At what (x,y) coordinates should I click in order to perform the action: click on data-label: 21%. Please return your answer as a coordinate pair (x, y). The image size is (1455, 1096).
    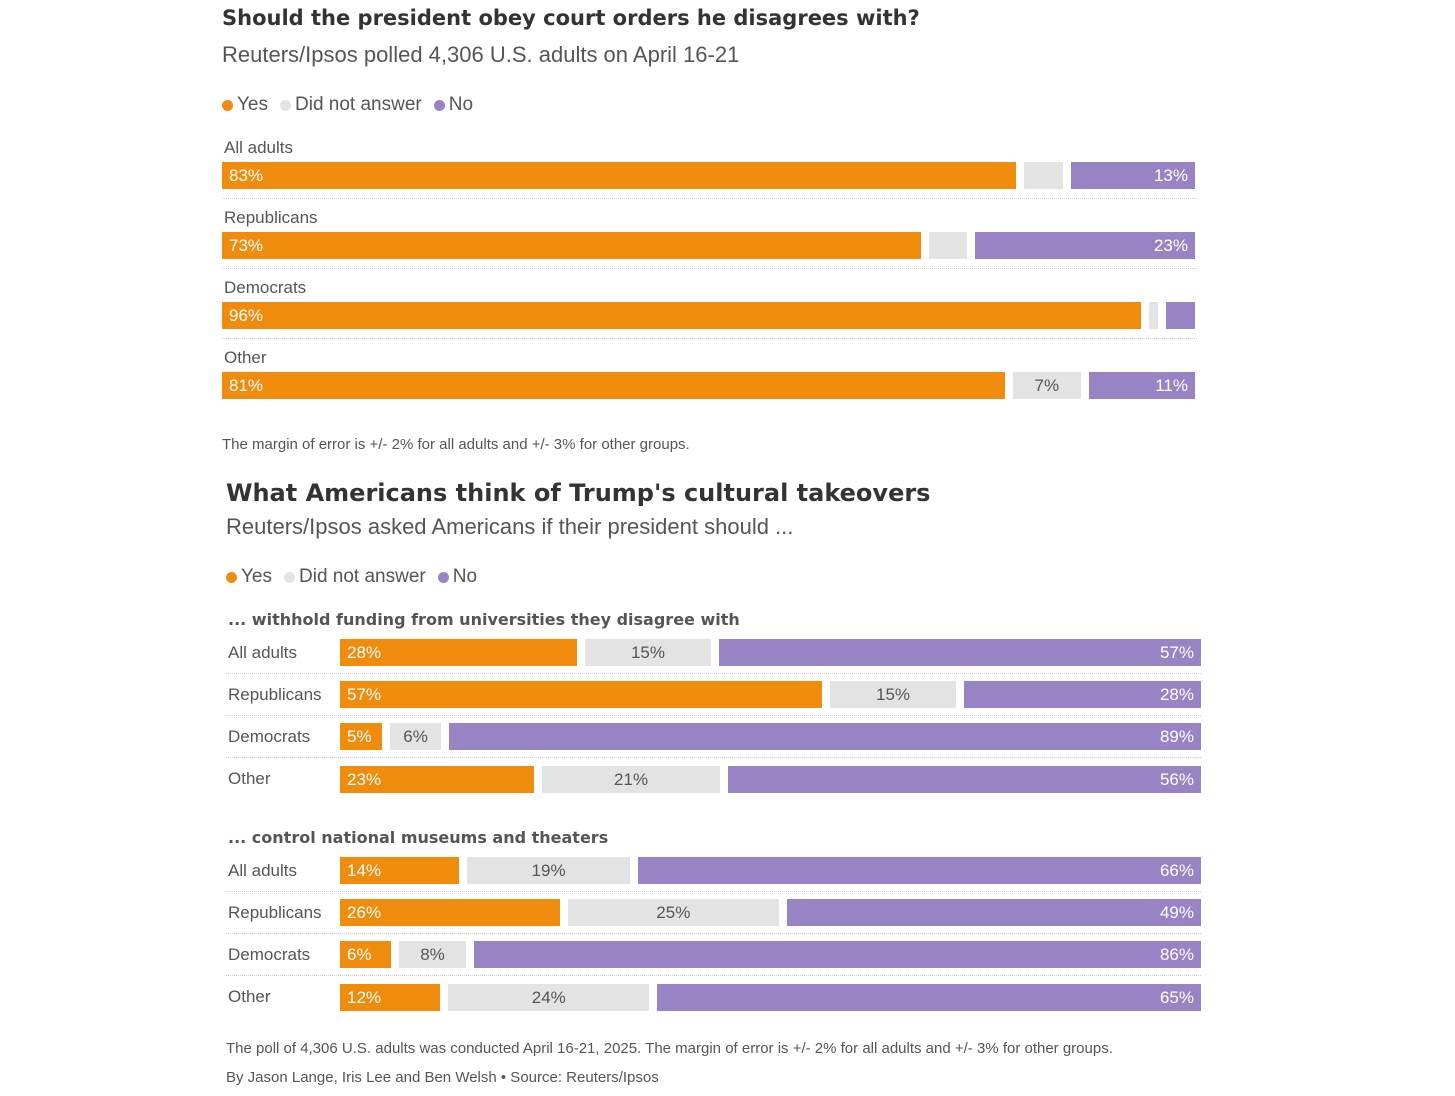
    Looking at the image, I should click on (631, 779).